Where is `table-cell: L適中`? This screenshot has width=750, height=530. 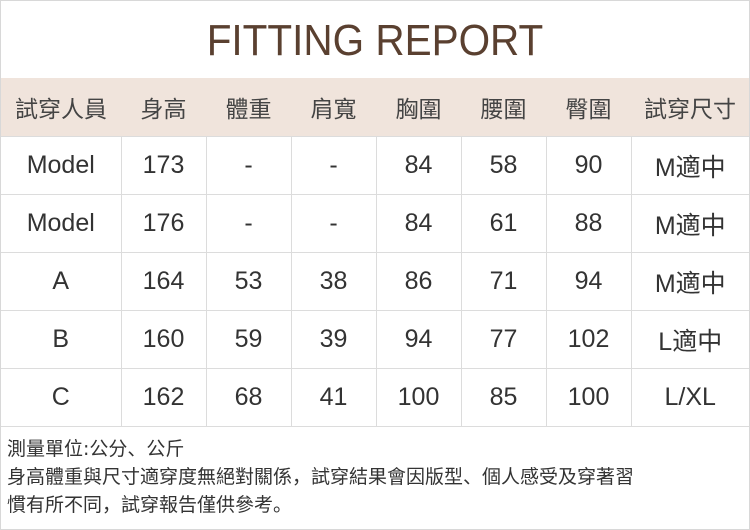 table-cell: L適中 is located at coordinates (689, 339).